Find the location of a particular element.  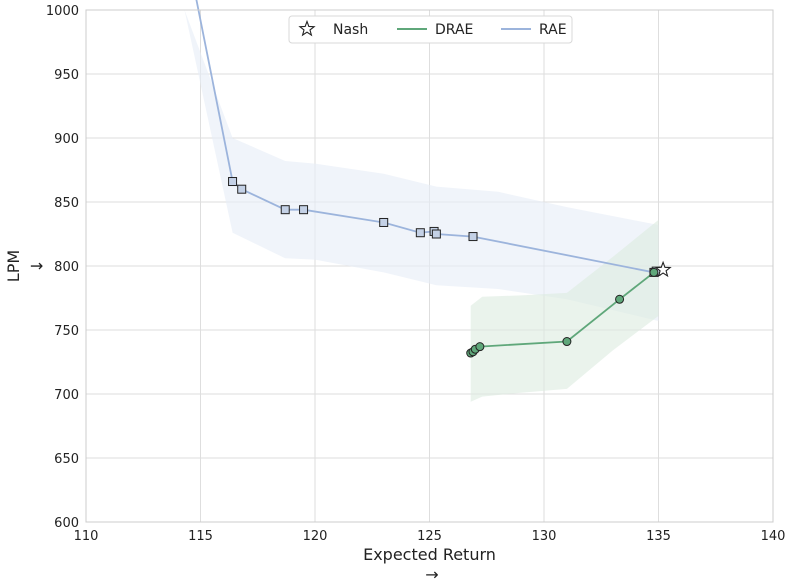

x-tick-label: 110 is located at coordinates (86, 536).